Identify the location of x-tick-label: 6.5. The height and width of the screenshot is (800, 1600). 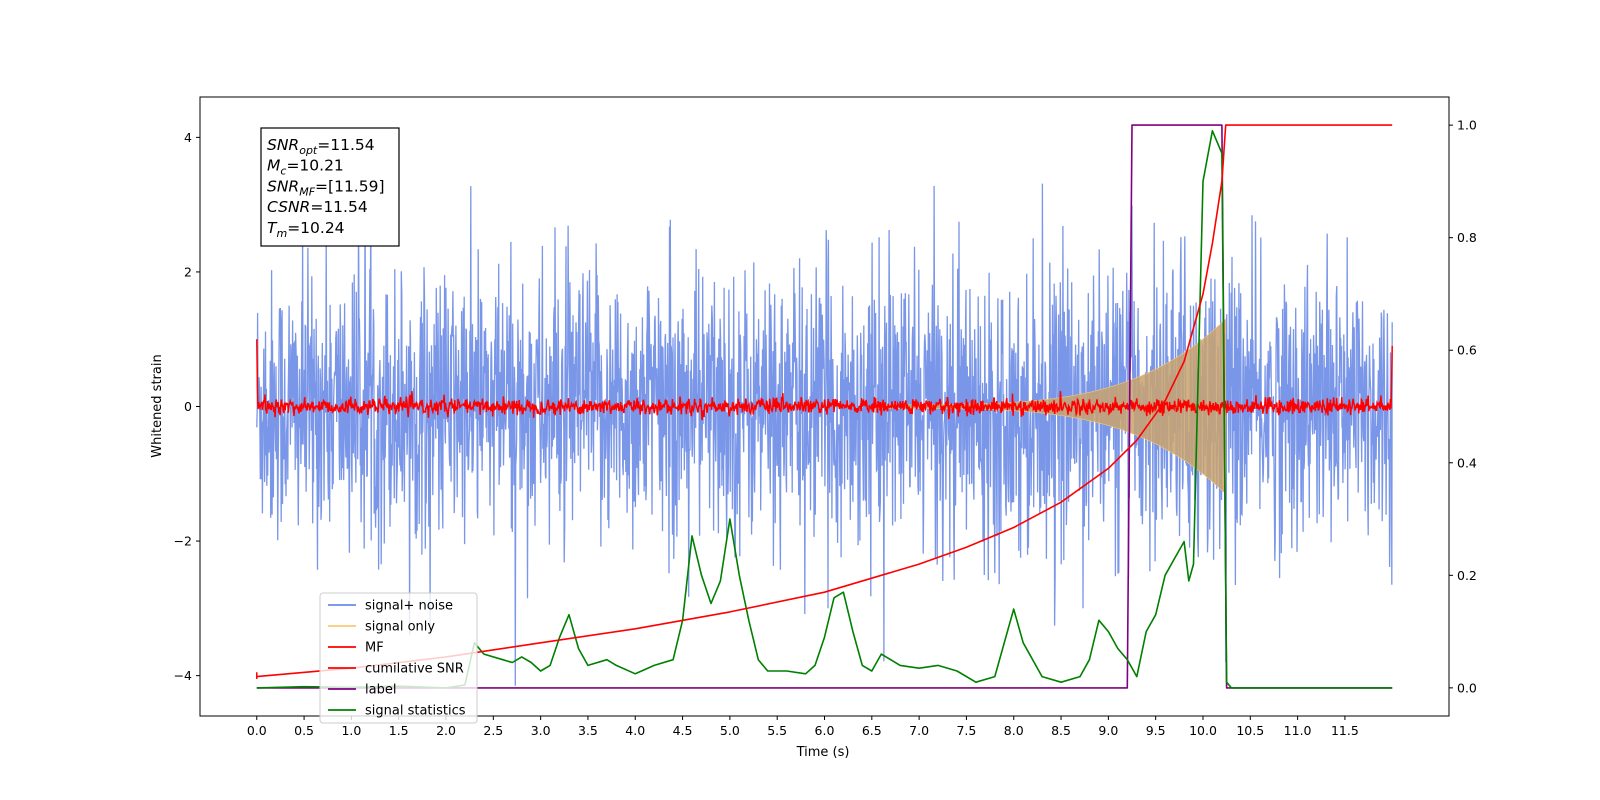
(872, 730).